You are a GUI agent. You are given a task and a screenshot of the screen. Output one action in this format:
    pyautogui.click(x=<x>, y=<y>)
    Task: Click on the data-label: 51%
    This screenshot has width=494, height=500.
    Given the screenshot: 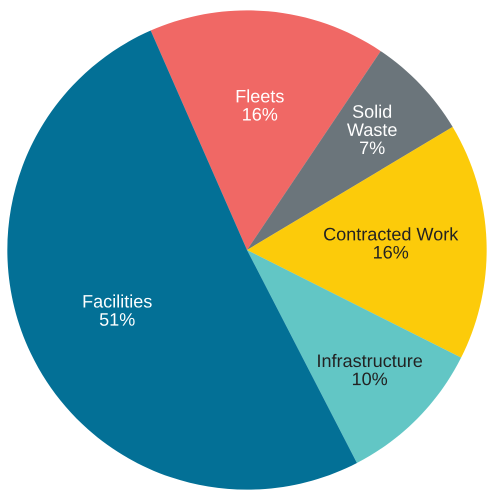 What is the action you would take?
    pyautogui.click(x=117, y=319)
    